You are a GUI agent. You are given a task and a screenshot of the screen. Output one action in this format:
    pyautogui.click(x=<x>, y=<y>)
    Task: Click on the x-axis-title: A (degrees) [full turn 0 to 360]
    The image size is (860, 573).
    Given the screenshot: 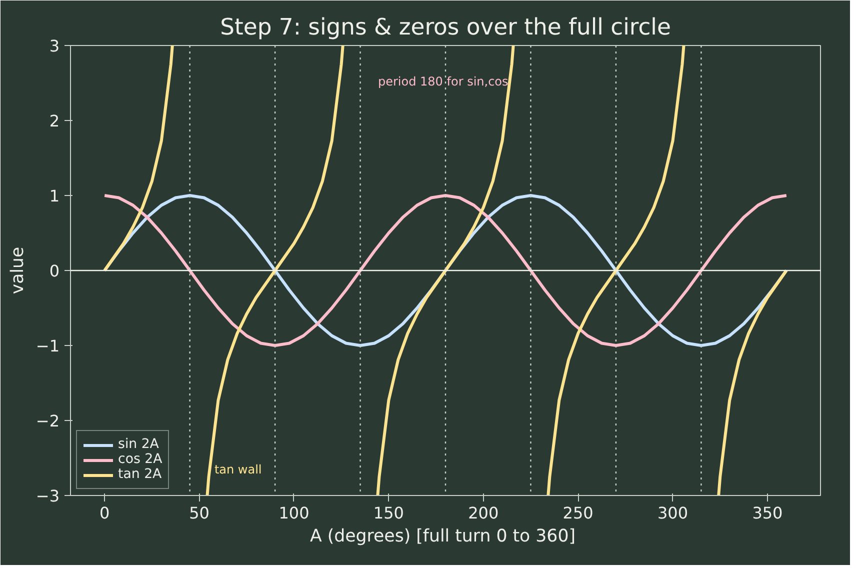 What is the action you would take?
    pyautogui.click(x=443, y=536)
    